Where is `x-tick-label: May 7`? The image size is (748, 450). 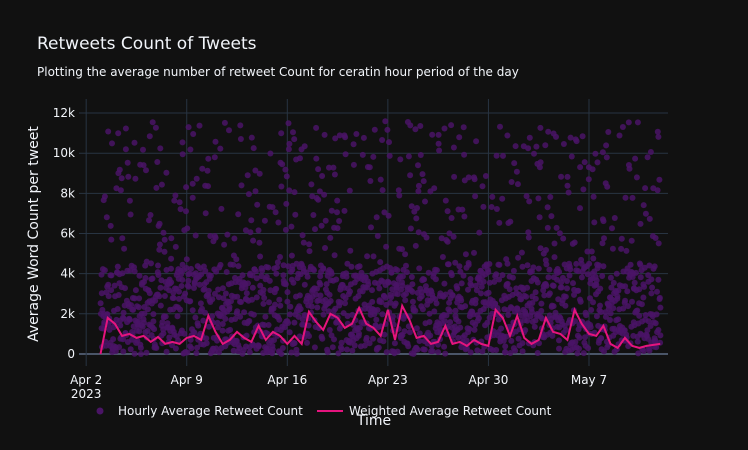 x-tick-label: May 7 is located at coordinates (589, 380).